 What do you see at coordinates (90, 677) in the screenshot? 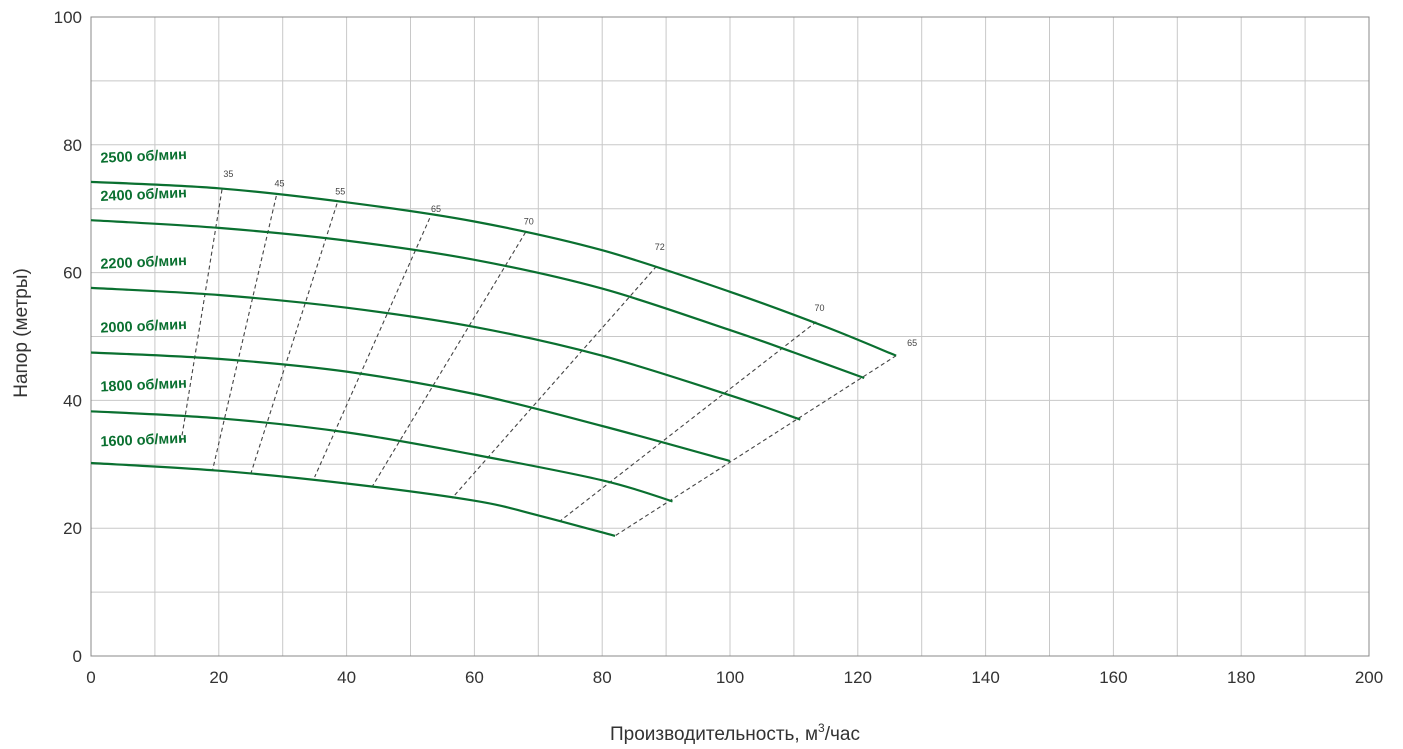
I see `x-tick-label: 0` at bounding box center [90, 677].